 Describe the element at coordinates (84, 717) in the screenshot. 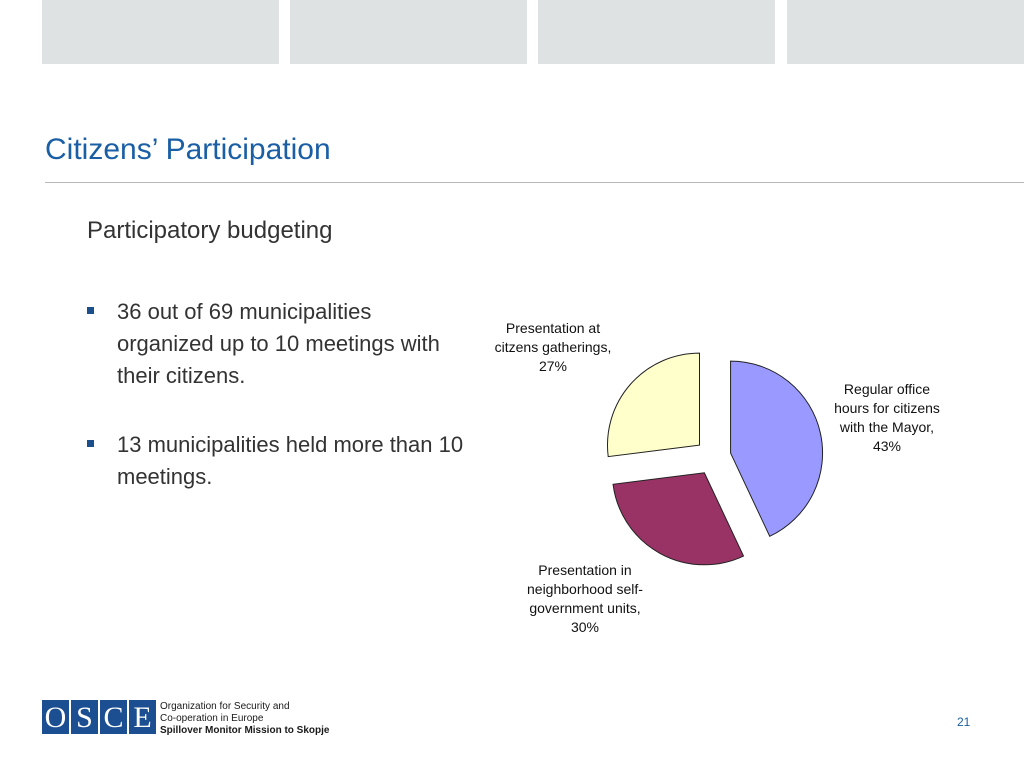

I see `logo-letter: S` at that location.